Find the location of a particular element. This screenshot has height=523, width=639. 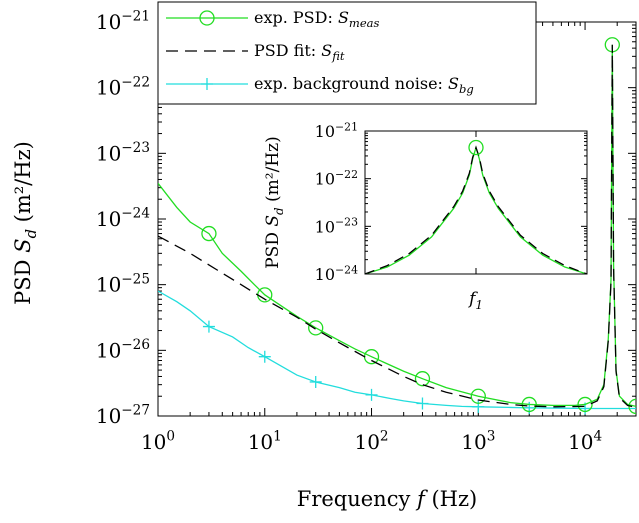

inset-frame is located at coordinates (476, 202).